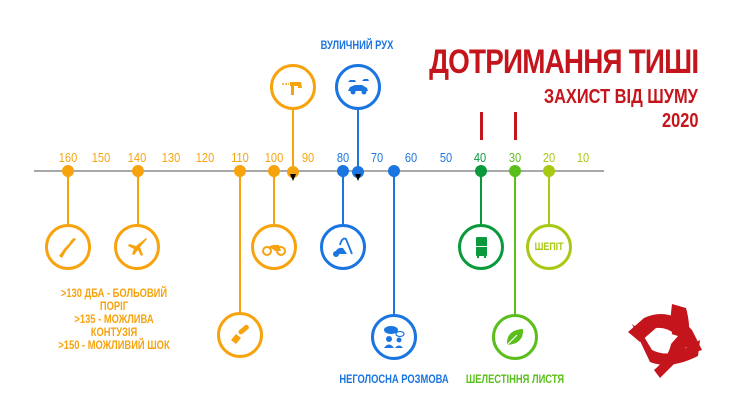 The width and height of the screenshot is (740, 415). What do you see at coordinates (240, 157) in the screenshot?
I see `tick-110: 110` at bounding box center [240, 157].